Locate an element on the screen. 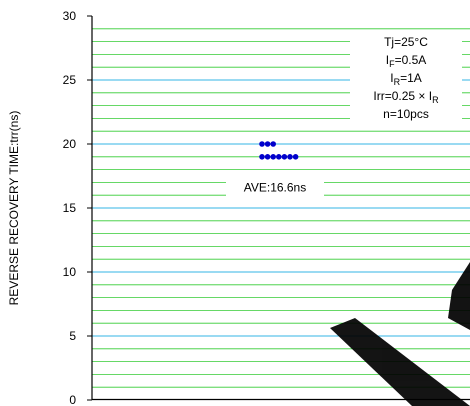 This screenshot has width=470, height=406. y-tick-label: 5 is located at coordinates (72, 336).